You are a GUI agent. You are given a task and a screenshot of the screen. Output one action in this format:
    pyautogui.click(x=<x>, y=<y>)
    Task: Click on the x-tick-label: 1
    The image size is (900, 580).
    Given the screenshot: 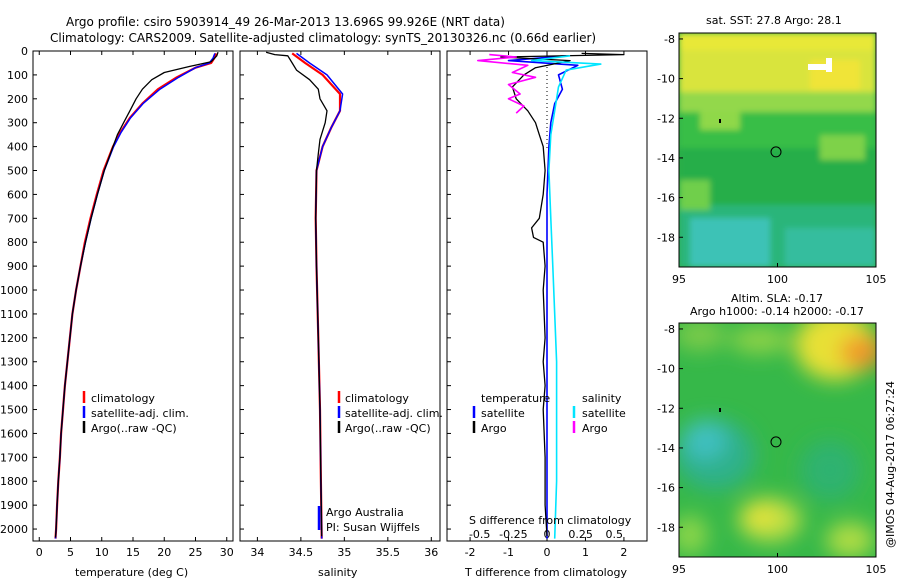 What is the action you would take?
    pyautogui.click(x=585, y=552)
    